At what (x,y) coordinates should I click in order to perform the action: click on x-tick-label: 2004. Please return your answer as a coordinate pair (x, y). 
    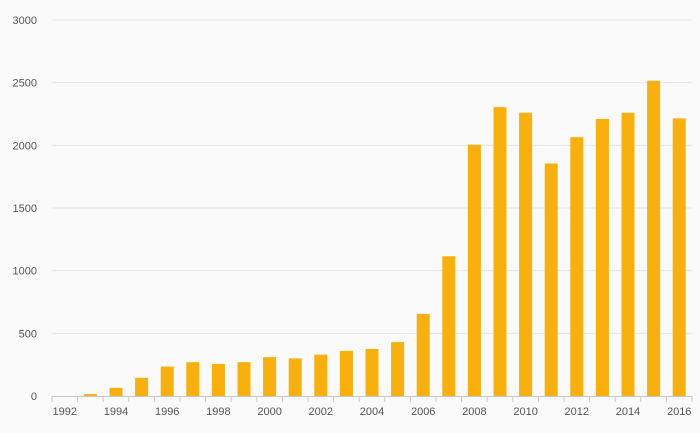
    Looking at the image, I should click on (372, 412).